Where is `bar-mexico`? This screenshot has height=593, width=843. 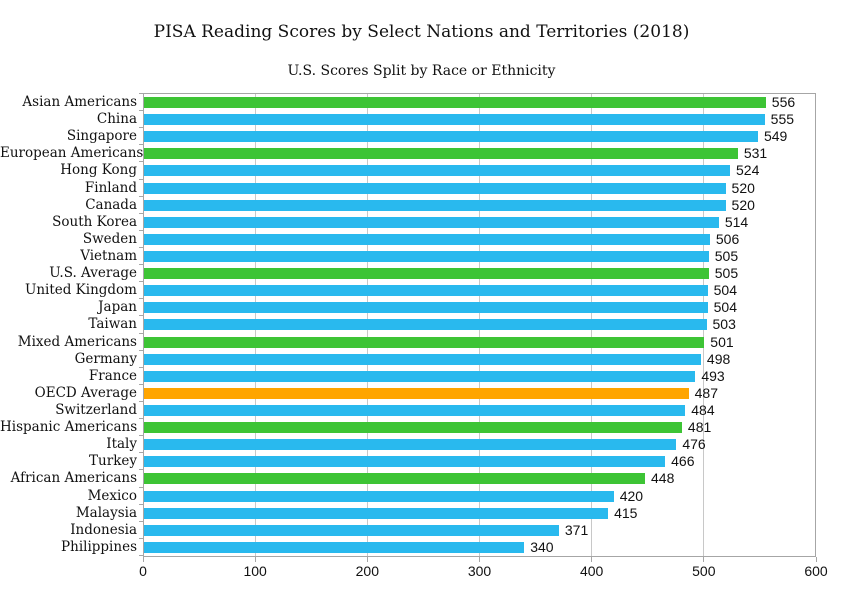 bar-mexico is located at coordinates (379, 496).